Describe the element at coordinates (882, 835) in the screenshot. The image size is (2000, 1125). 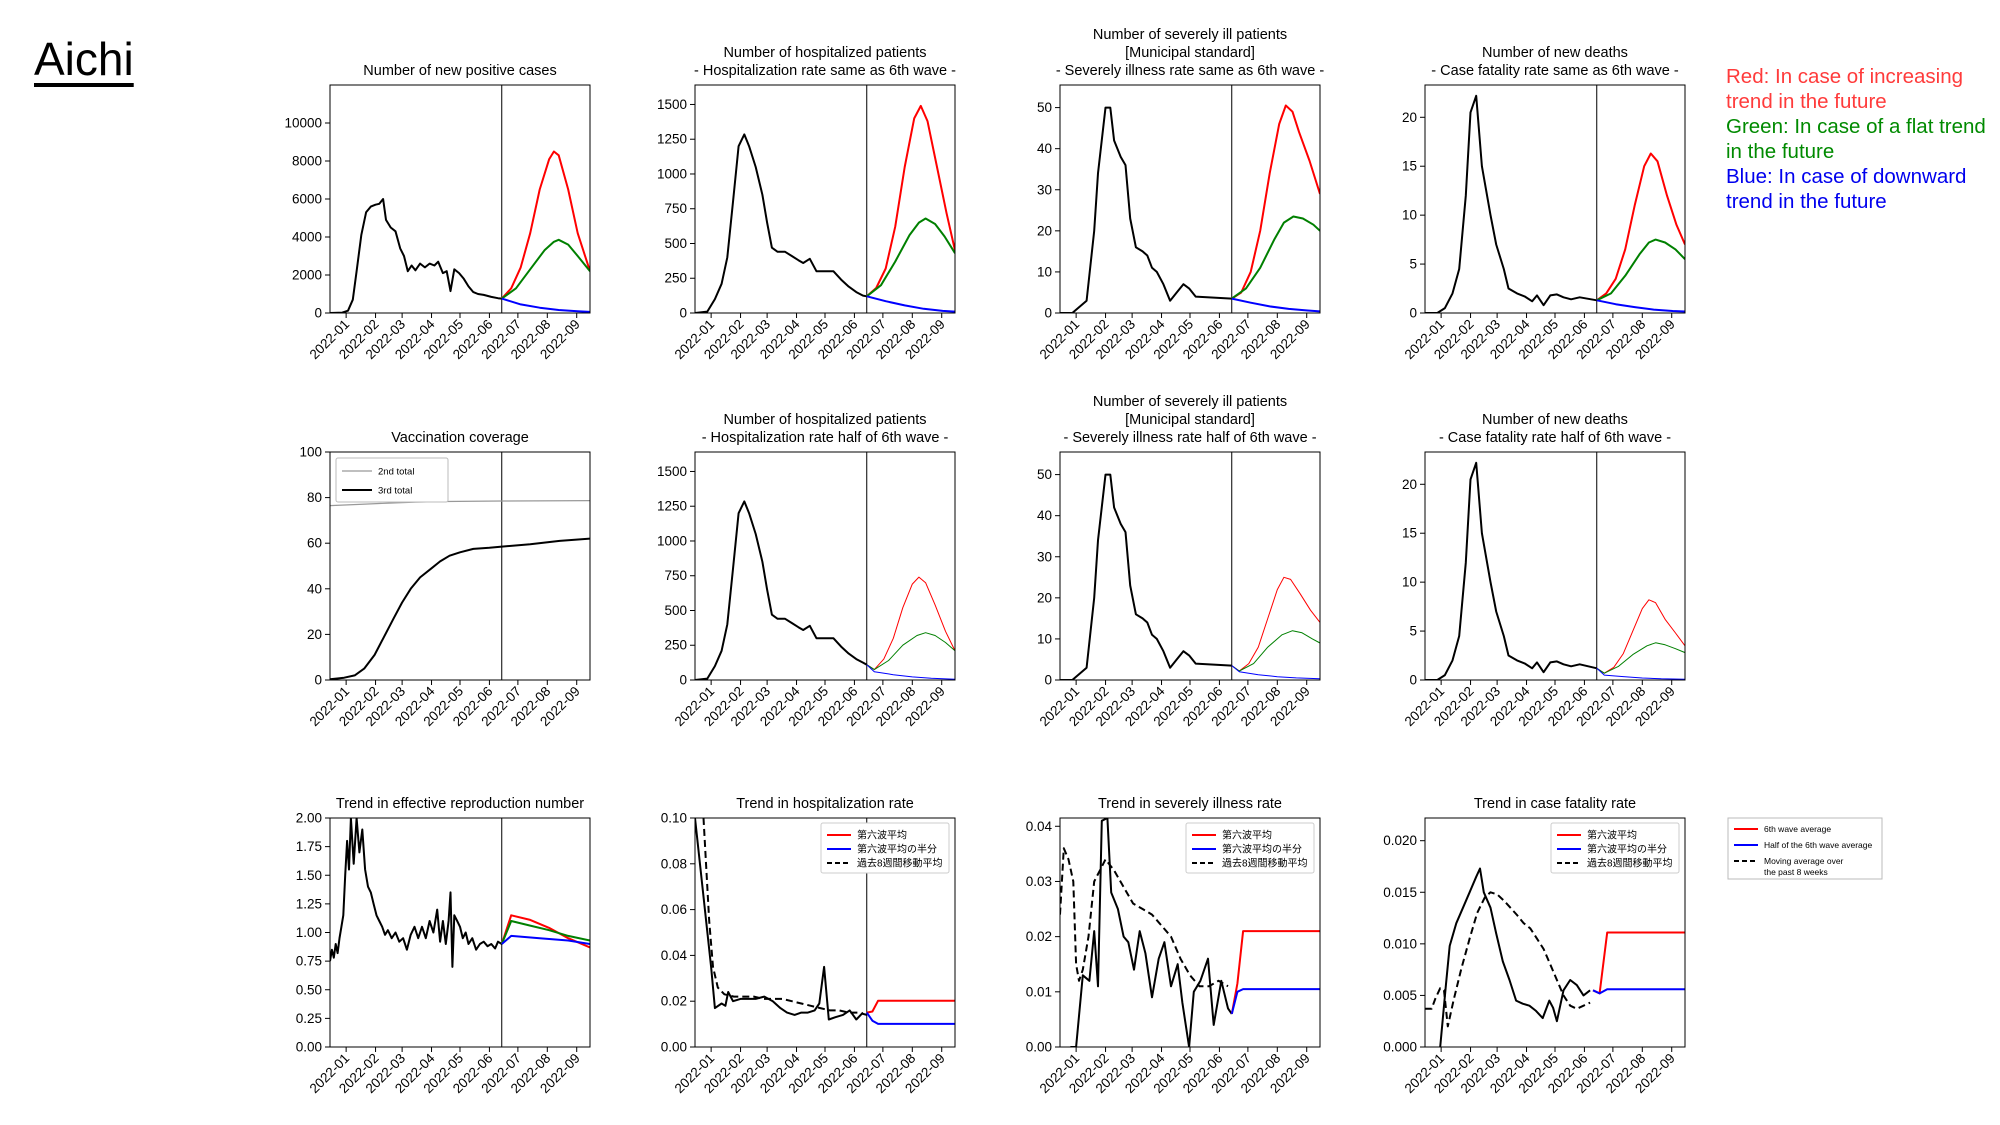
I see `legend-label: 第六波平均` at that location.